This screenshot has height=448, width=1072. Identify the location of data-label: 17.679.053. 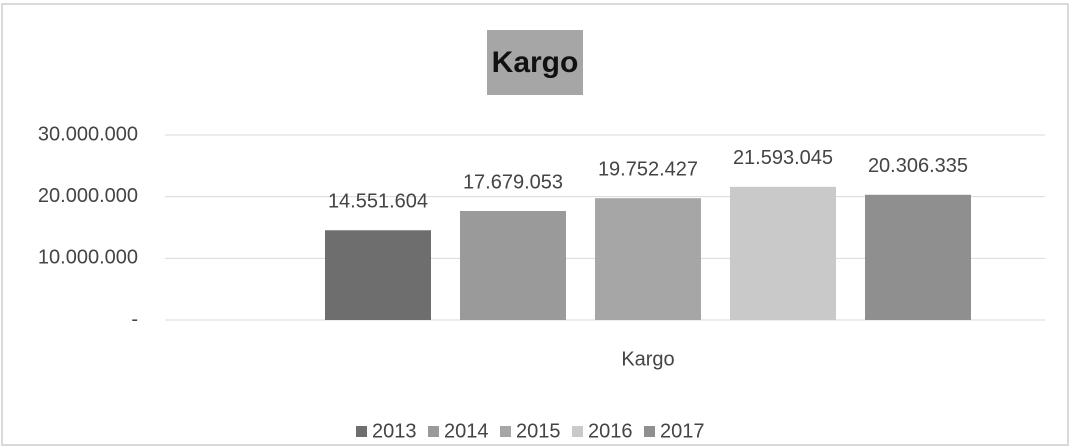
(513, 182).